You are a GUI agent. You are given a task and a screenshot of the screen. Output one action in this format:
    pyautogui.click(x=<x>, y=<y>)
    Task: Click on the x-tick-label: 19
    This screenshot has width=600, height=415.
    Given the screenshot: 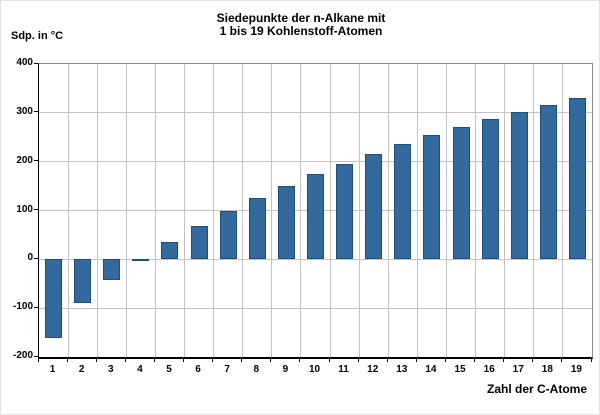 What is the action you would take?
    pyautogui.click(x=576, y=369)
    